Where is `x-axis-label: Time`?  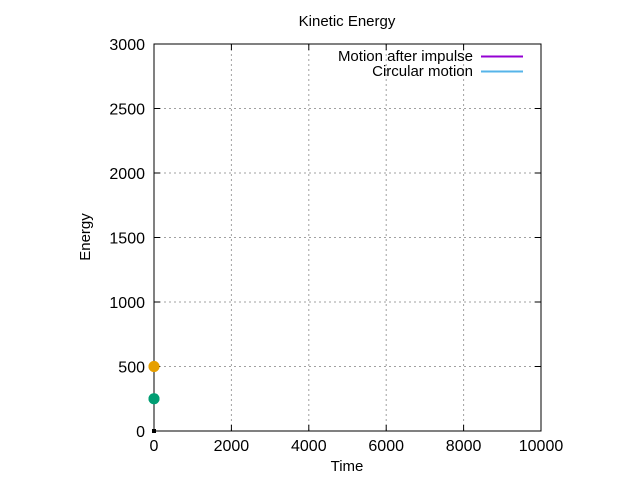
x-axis-label: Time is located at coordinates (347, 466).